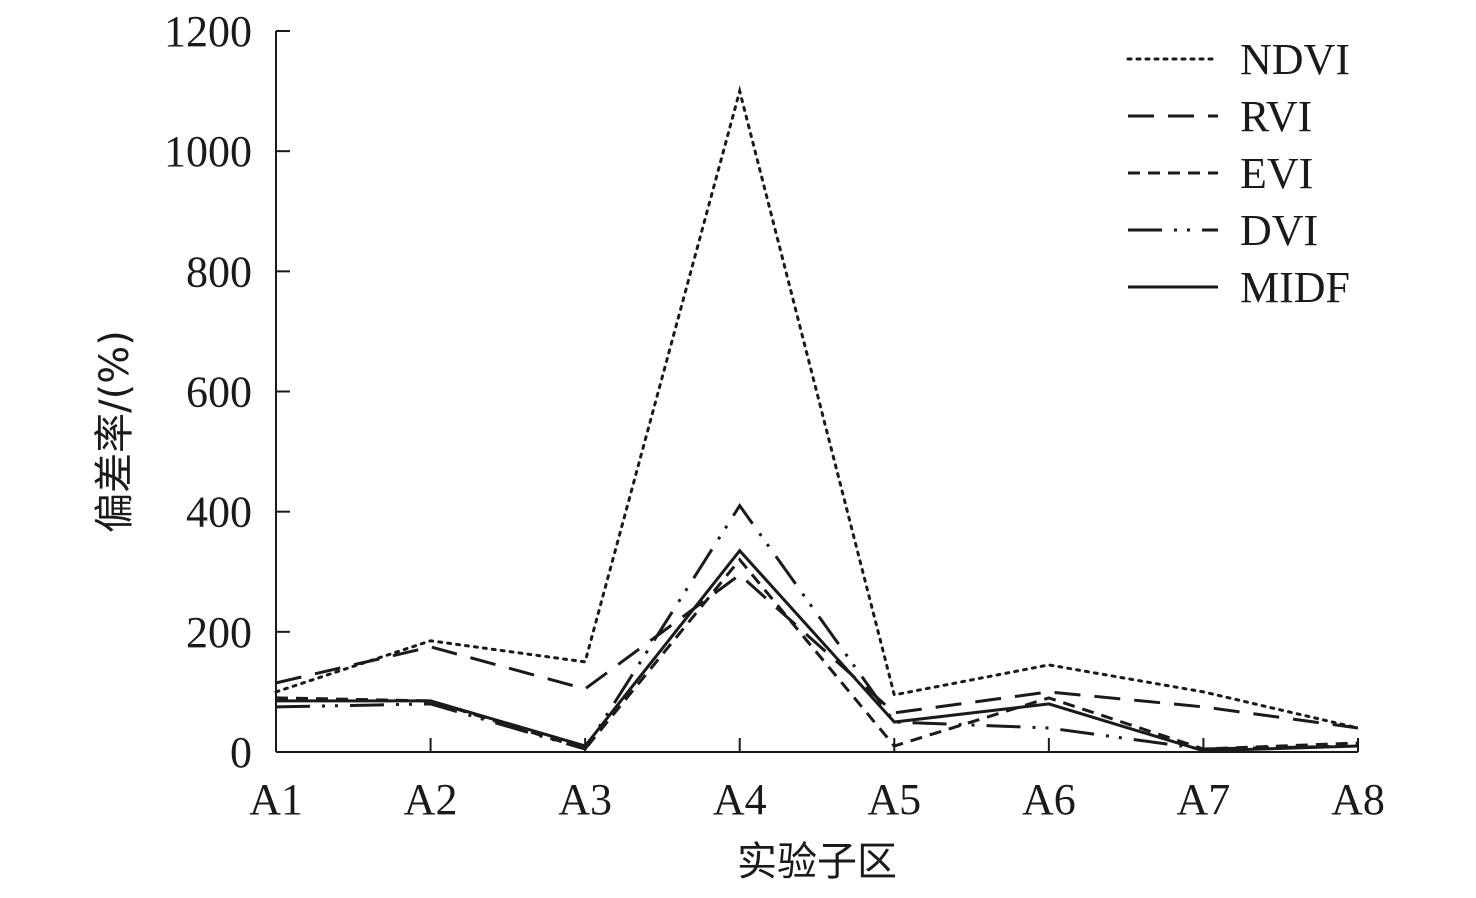 Image resolution: width=1476 pixels, height=898 pixels. Describe the element at coordinates (219, 392) in the screenshot. I see `y-tick-label: 600` at that location.